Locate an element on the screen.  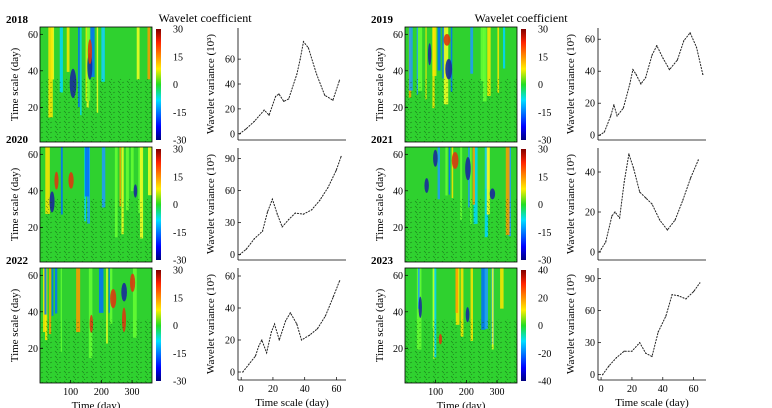
y-axis-label: Time scale (day) is located at coordinates (380, 204).